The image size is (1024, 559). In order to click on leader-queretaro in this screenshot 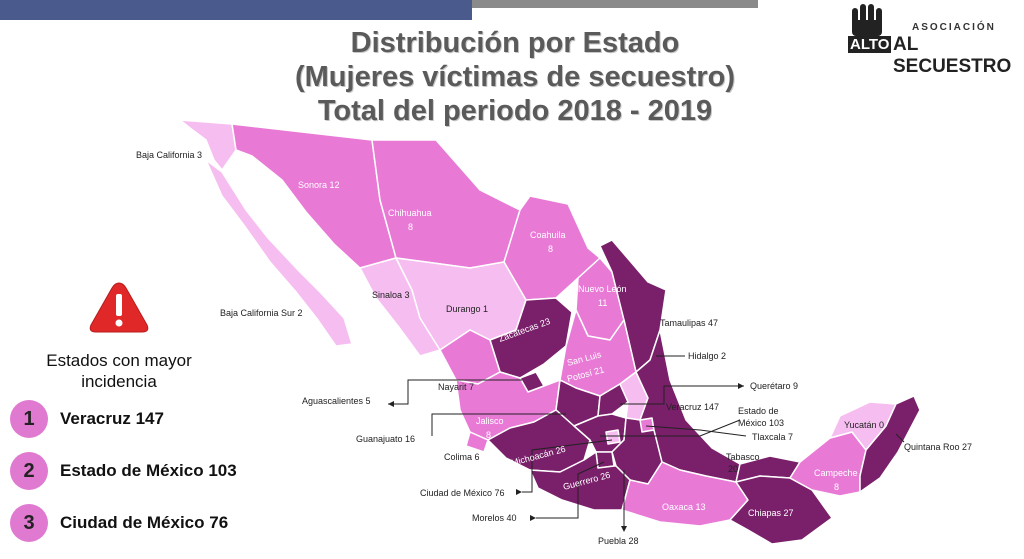, I will do `click(682, 395)`.